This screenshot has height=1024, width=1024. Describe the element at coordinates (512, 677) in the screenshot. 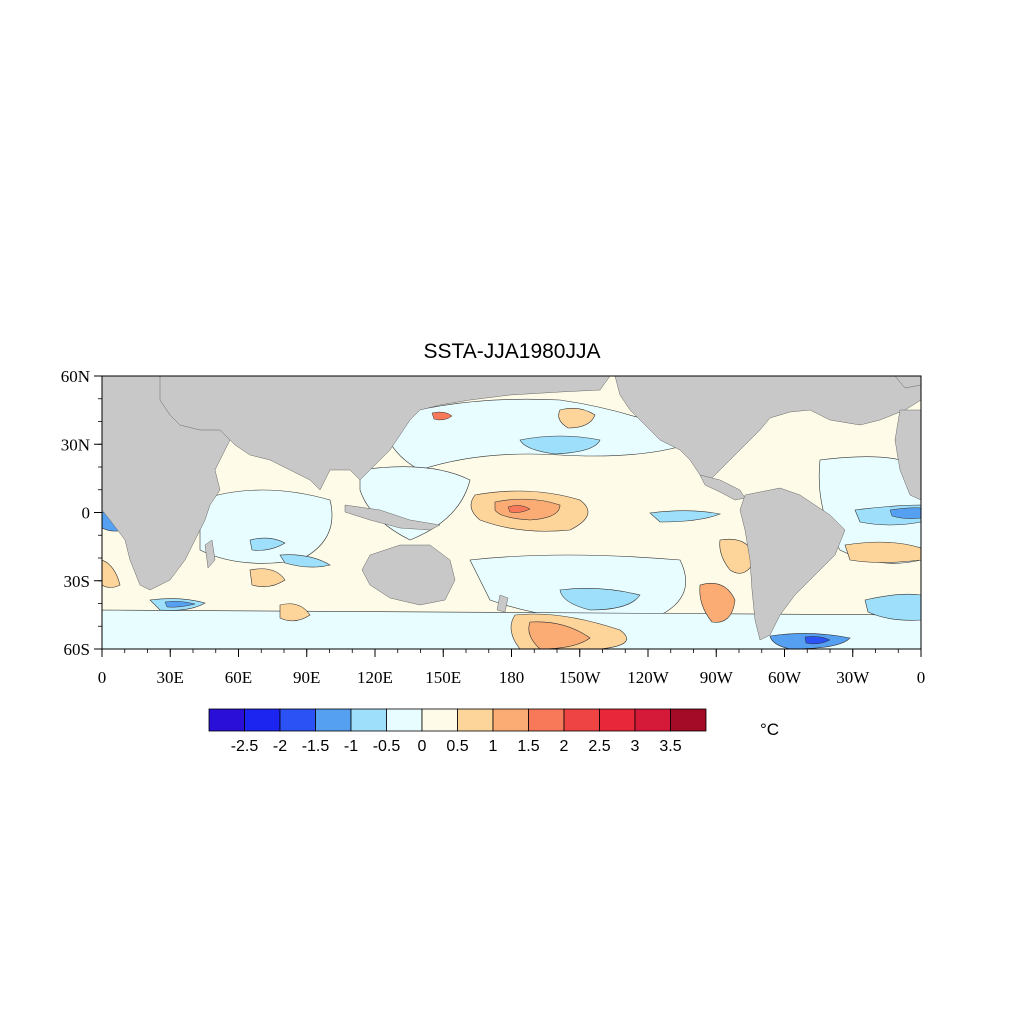

I see `lon-tick-label: 180` at that location.